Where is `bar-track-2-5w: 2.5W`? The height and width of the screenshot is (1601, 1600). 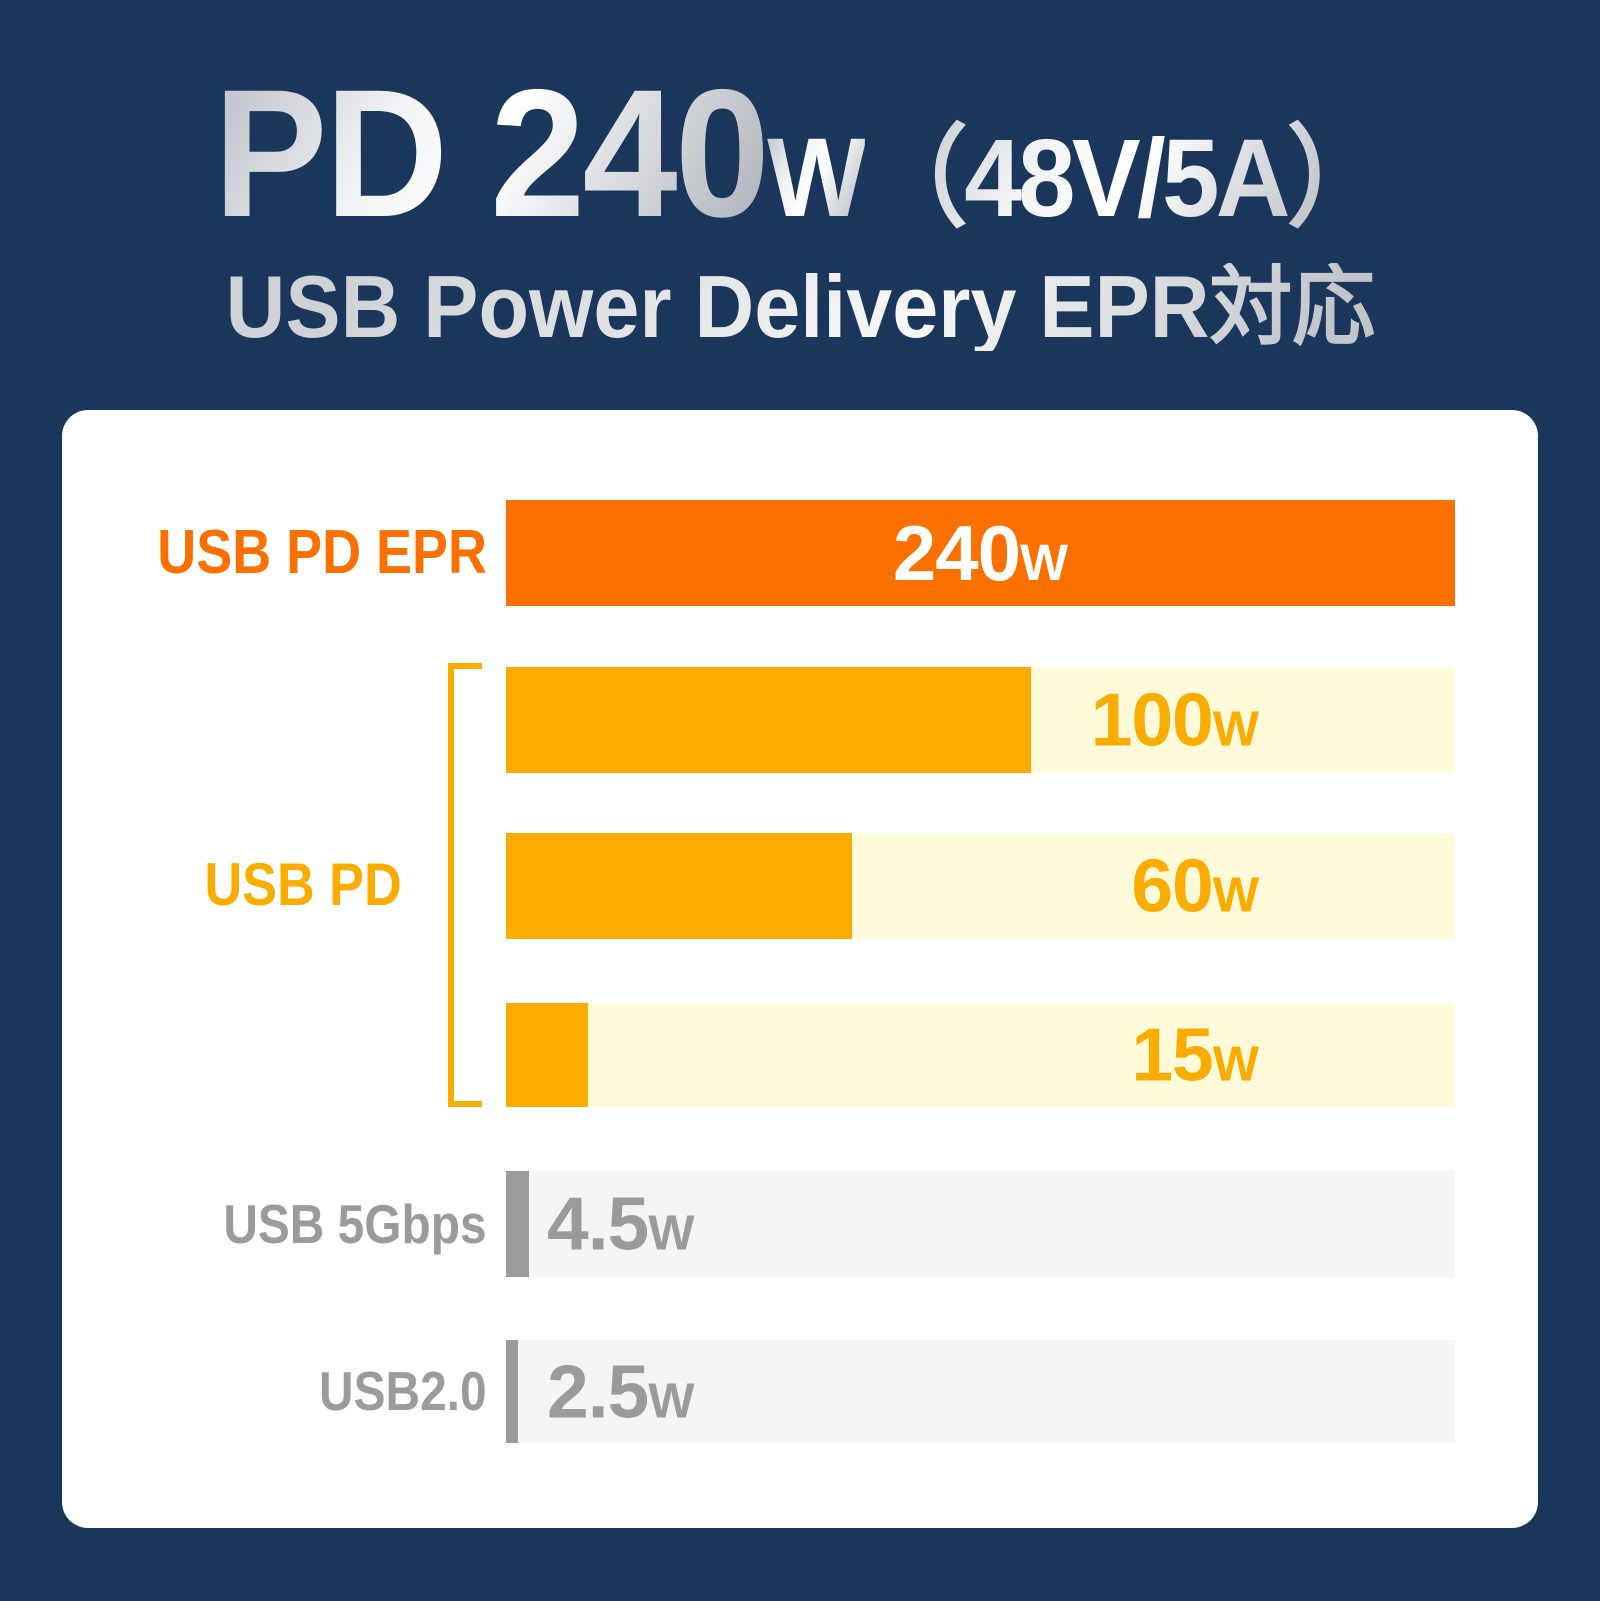 bar-track-2-5w: 2.5W is located at coordinates (980, 1391).